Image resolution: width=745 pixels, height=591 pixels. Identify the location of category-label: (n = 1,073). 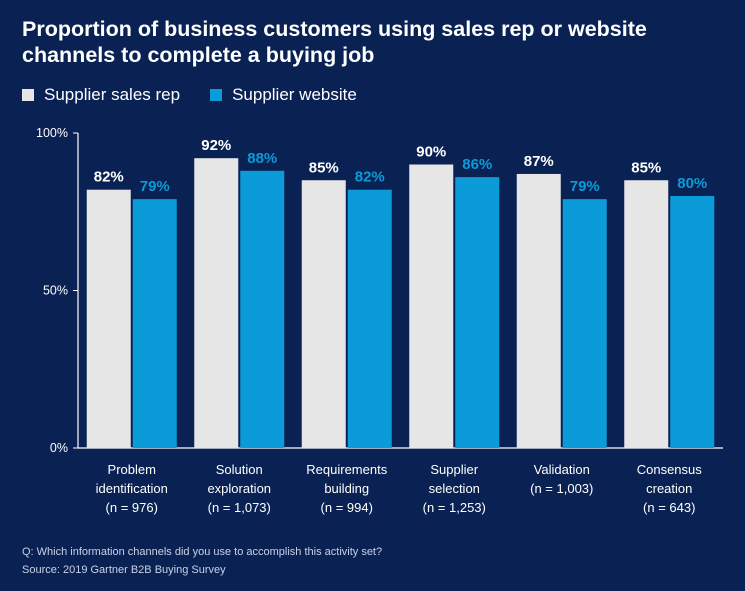
(239, 507).